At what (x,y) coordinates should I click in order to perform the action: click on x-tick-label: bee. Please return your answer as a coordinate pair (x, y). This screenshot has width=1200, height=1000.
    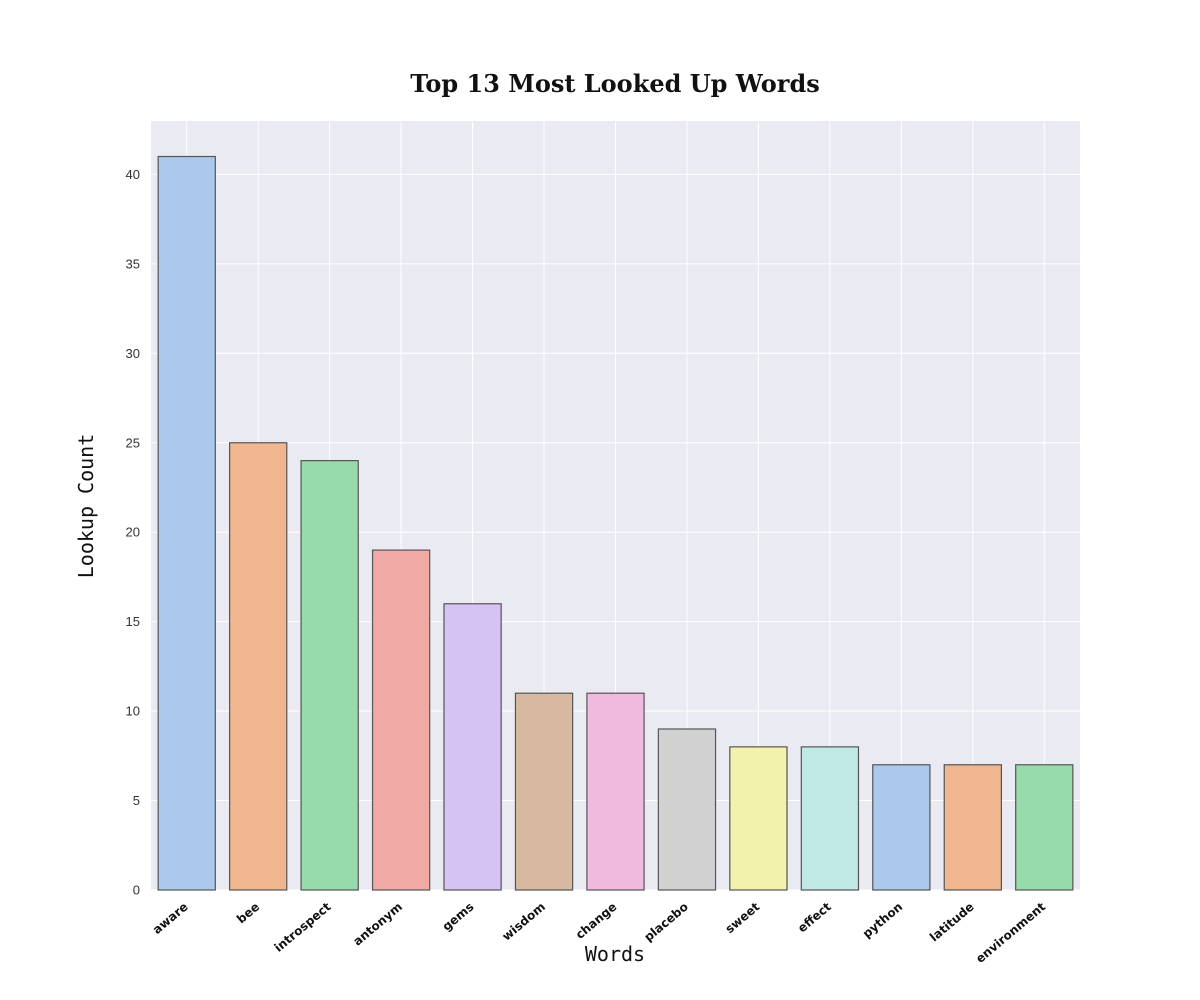
    Looking at the image, I should click on (248, 913).